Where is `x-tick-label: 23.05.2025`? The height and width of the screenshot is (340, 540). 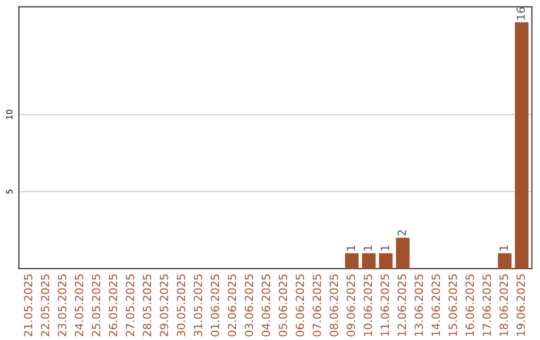 x-tick-label: 23.05.2025 is located at coordinates (62, 305).